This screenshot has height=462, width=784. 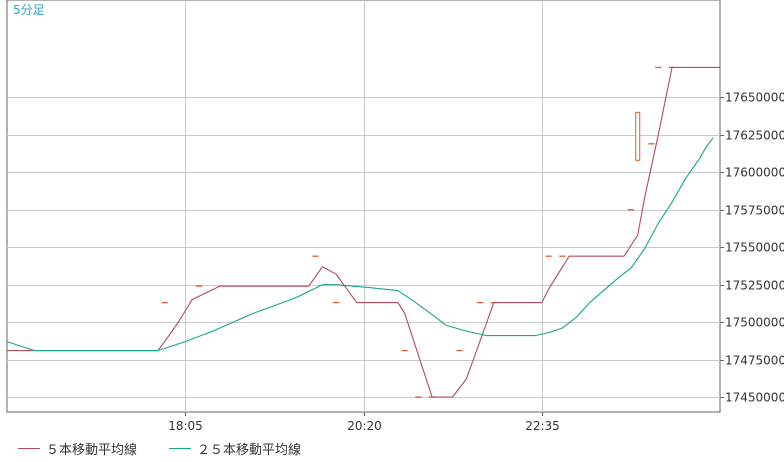 I want to click on x-tick-label: 22:35, so click(x=542, y=426).